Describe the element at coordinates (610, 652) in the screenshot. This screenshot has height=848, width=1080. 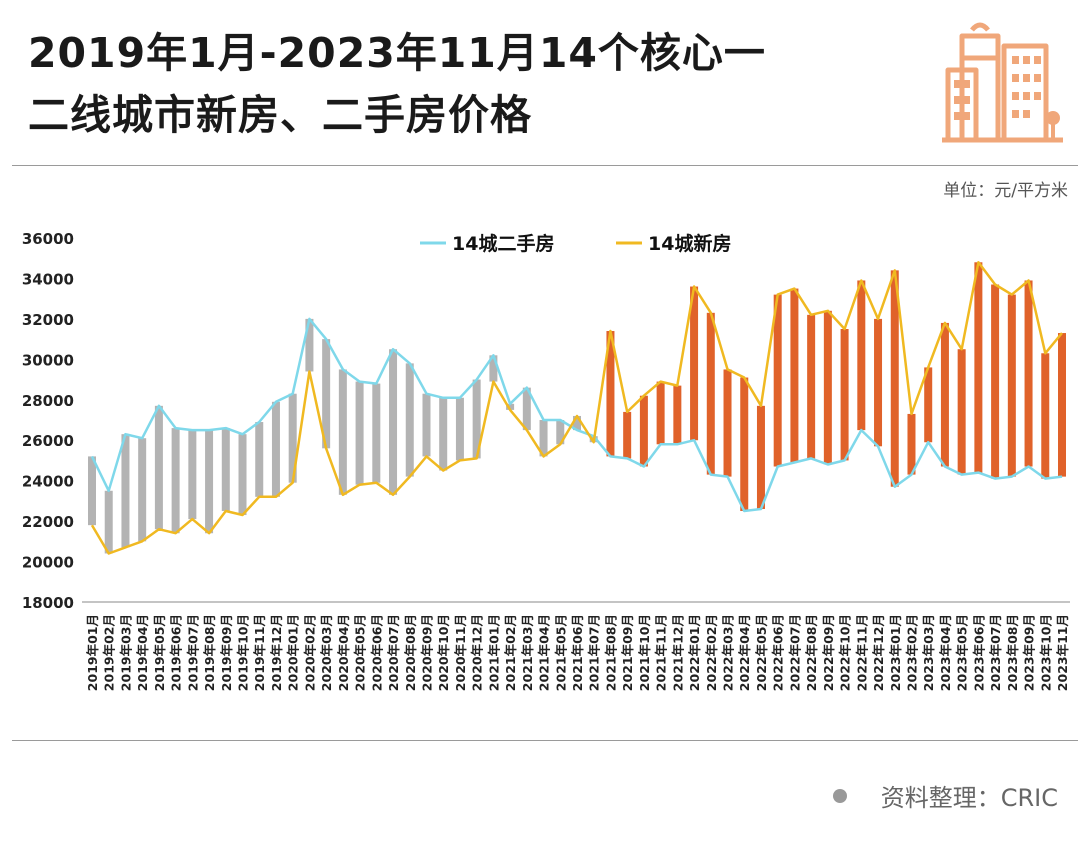
I see `x-tick-label: 2021年08月` at that location.